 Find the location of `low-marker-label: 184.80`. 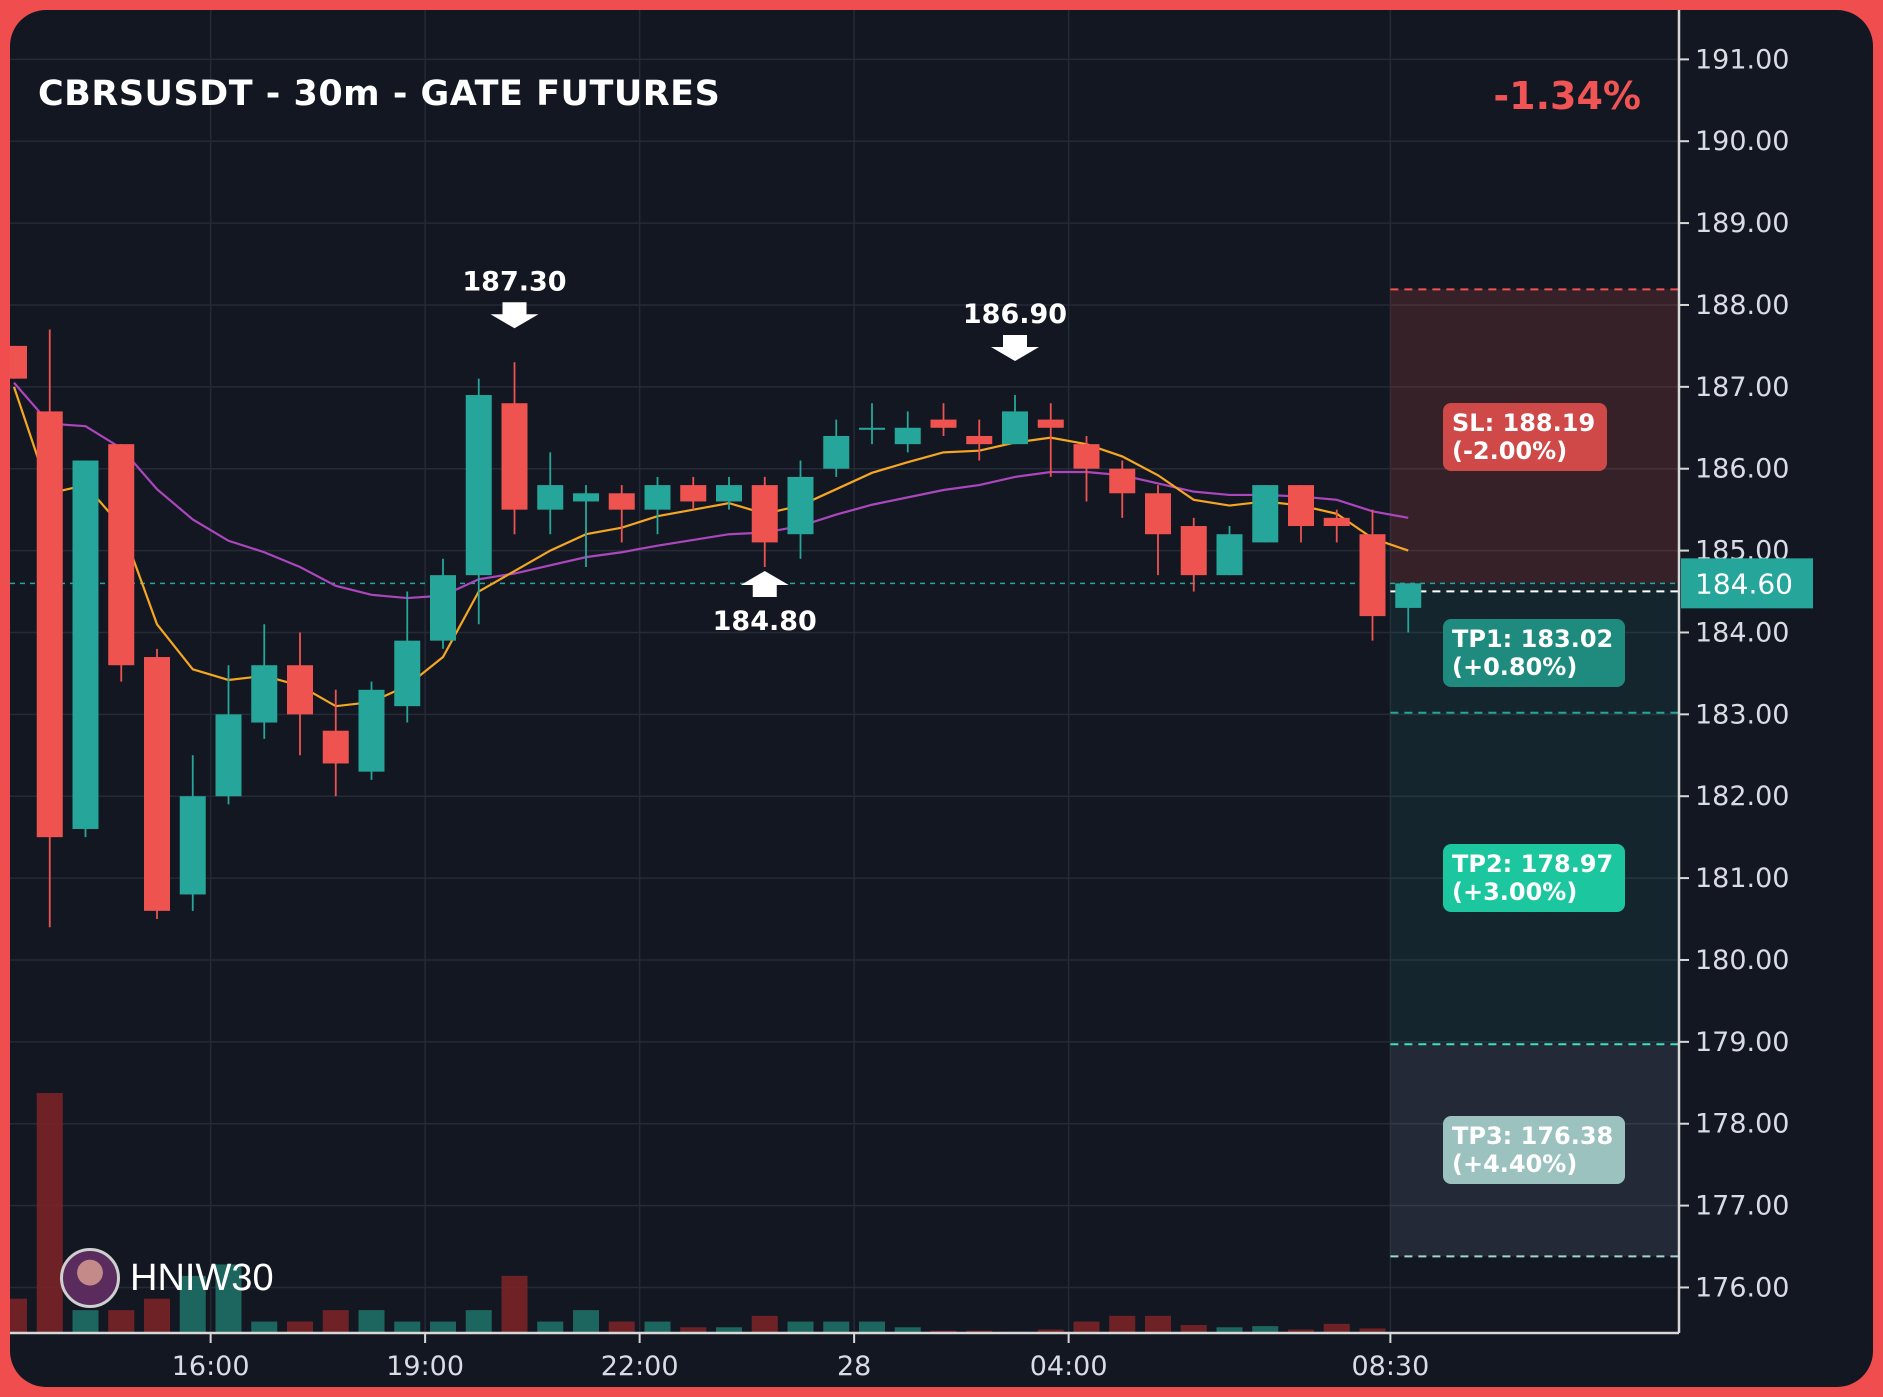

low-marker-label: 184.80 is located at coordinates (765, 621).